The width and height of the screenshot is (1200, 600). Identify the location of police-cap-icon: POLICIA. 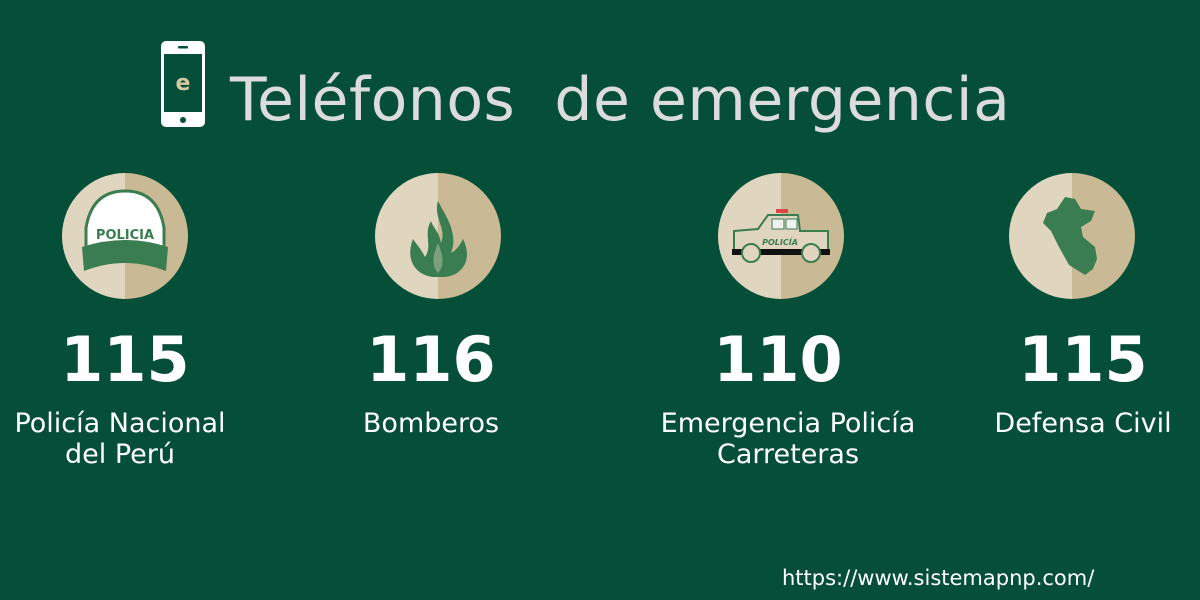
(125, 236).